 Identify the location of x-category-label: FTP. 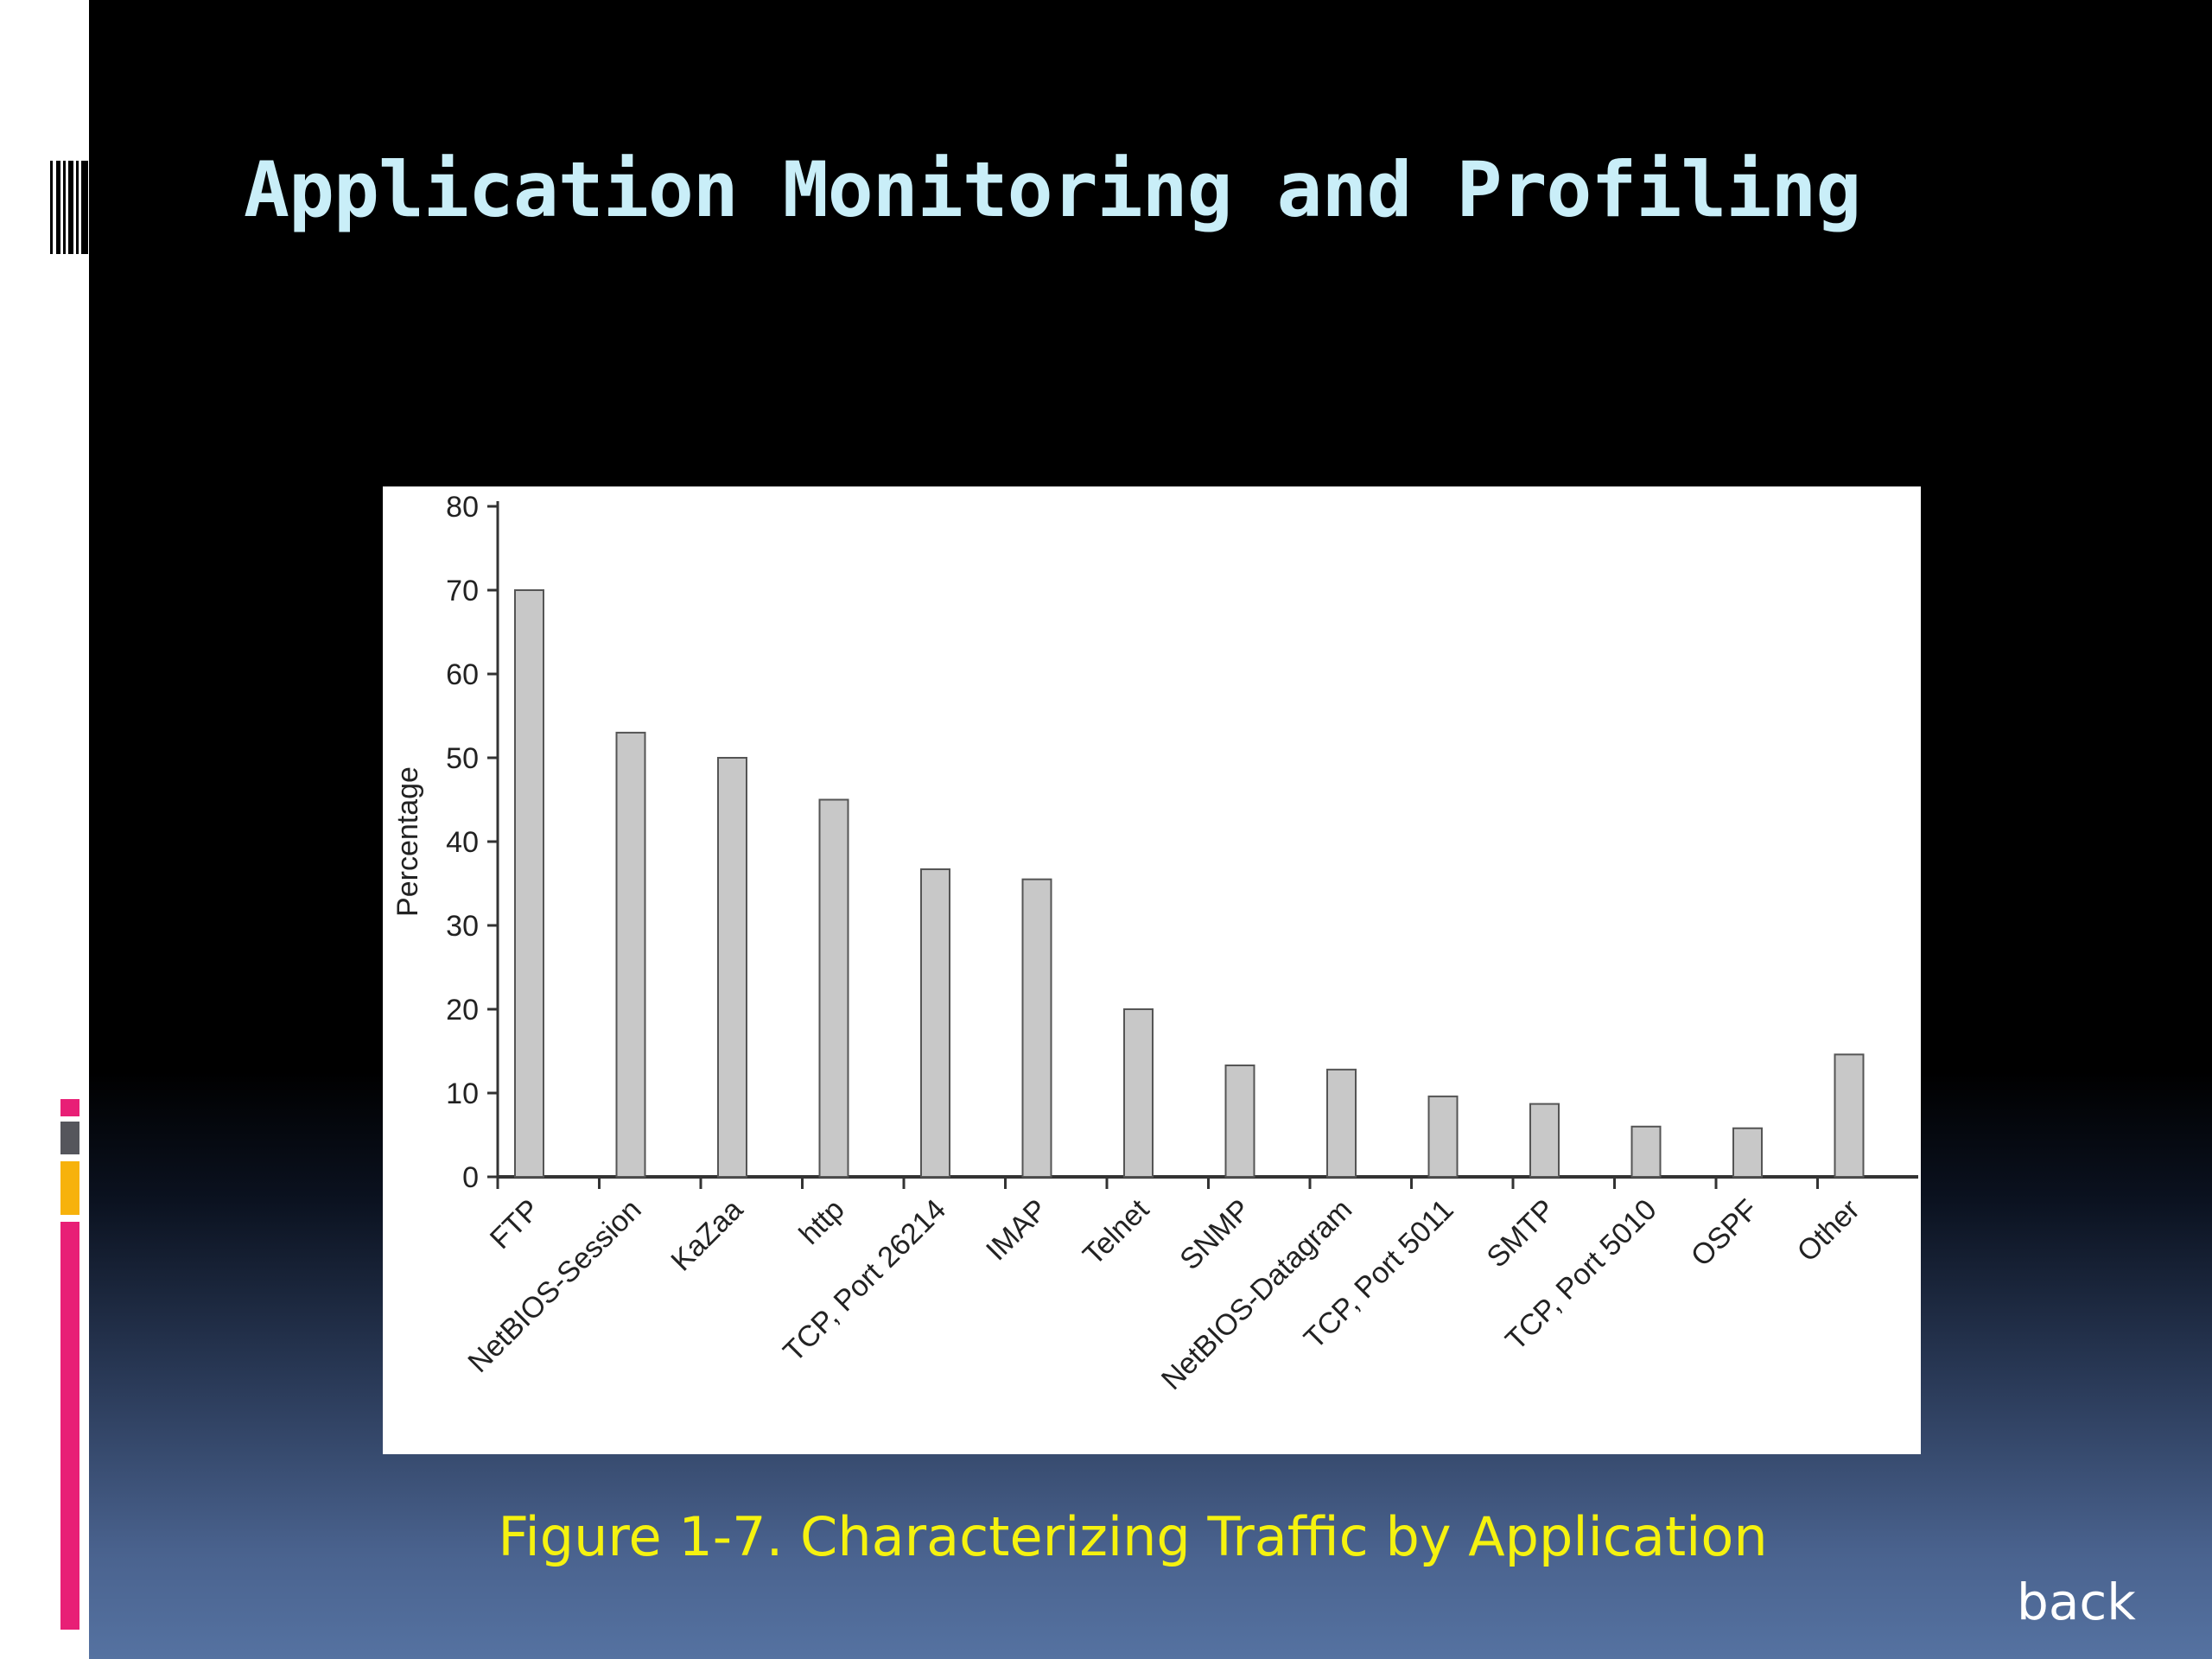
(515, 1224).